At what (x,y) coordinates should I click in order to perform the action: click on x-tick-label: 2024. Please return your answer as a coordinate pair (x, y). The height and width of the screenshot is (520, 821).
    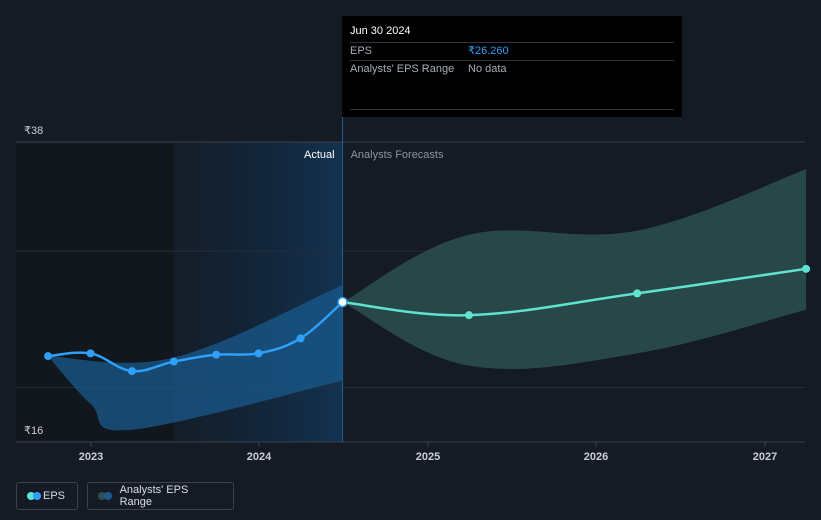
    Looking at the image, I should click on (259, 457).